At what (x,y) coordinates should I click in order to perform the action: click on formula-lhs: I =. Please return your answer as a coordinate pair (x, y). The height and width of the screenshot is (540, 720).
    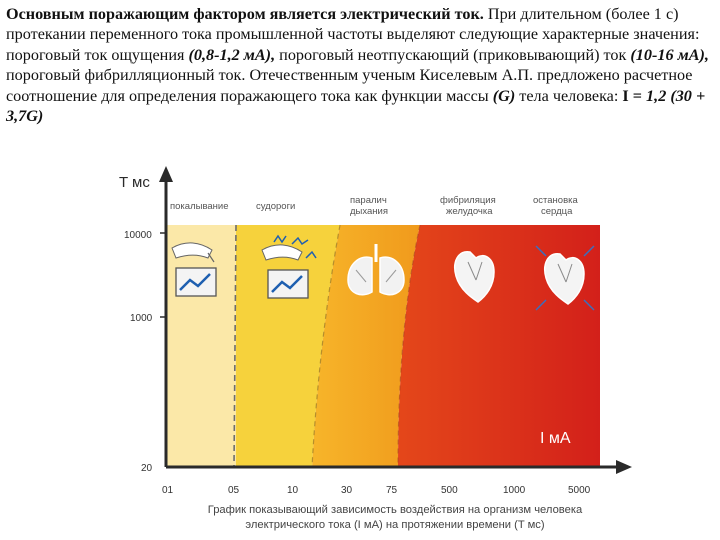
    Looking at the image, I should click on (632, 95).